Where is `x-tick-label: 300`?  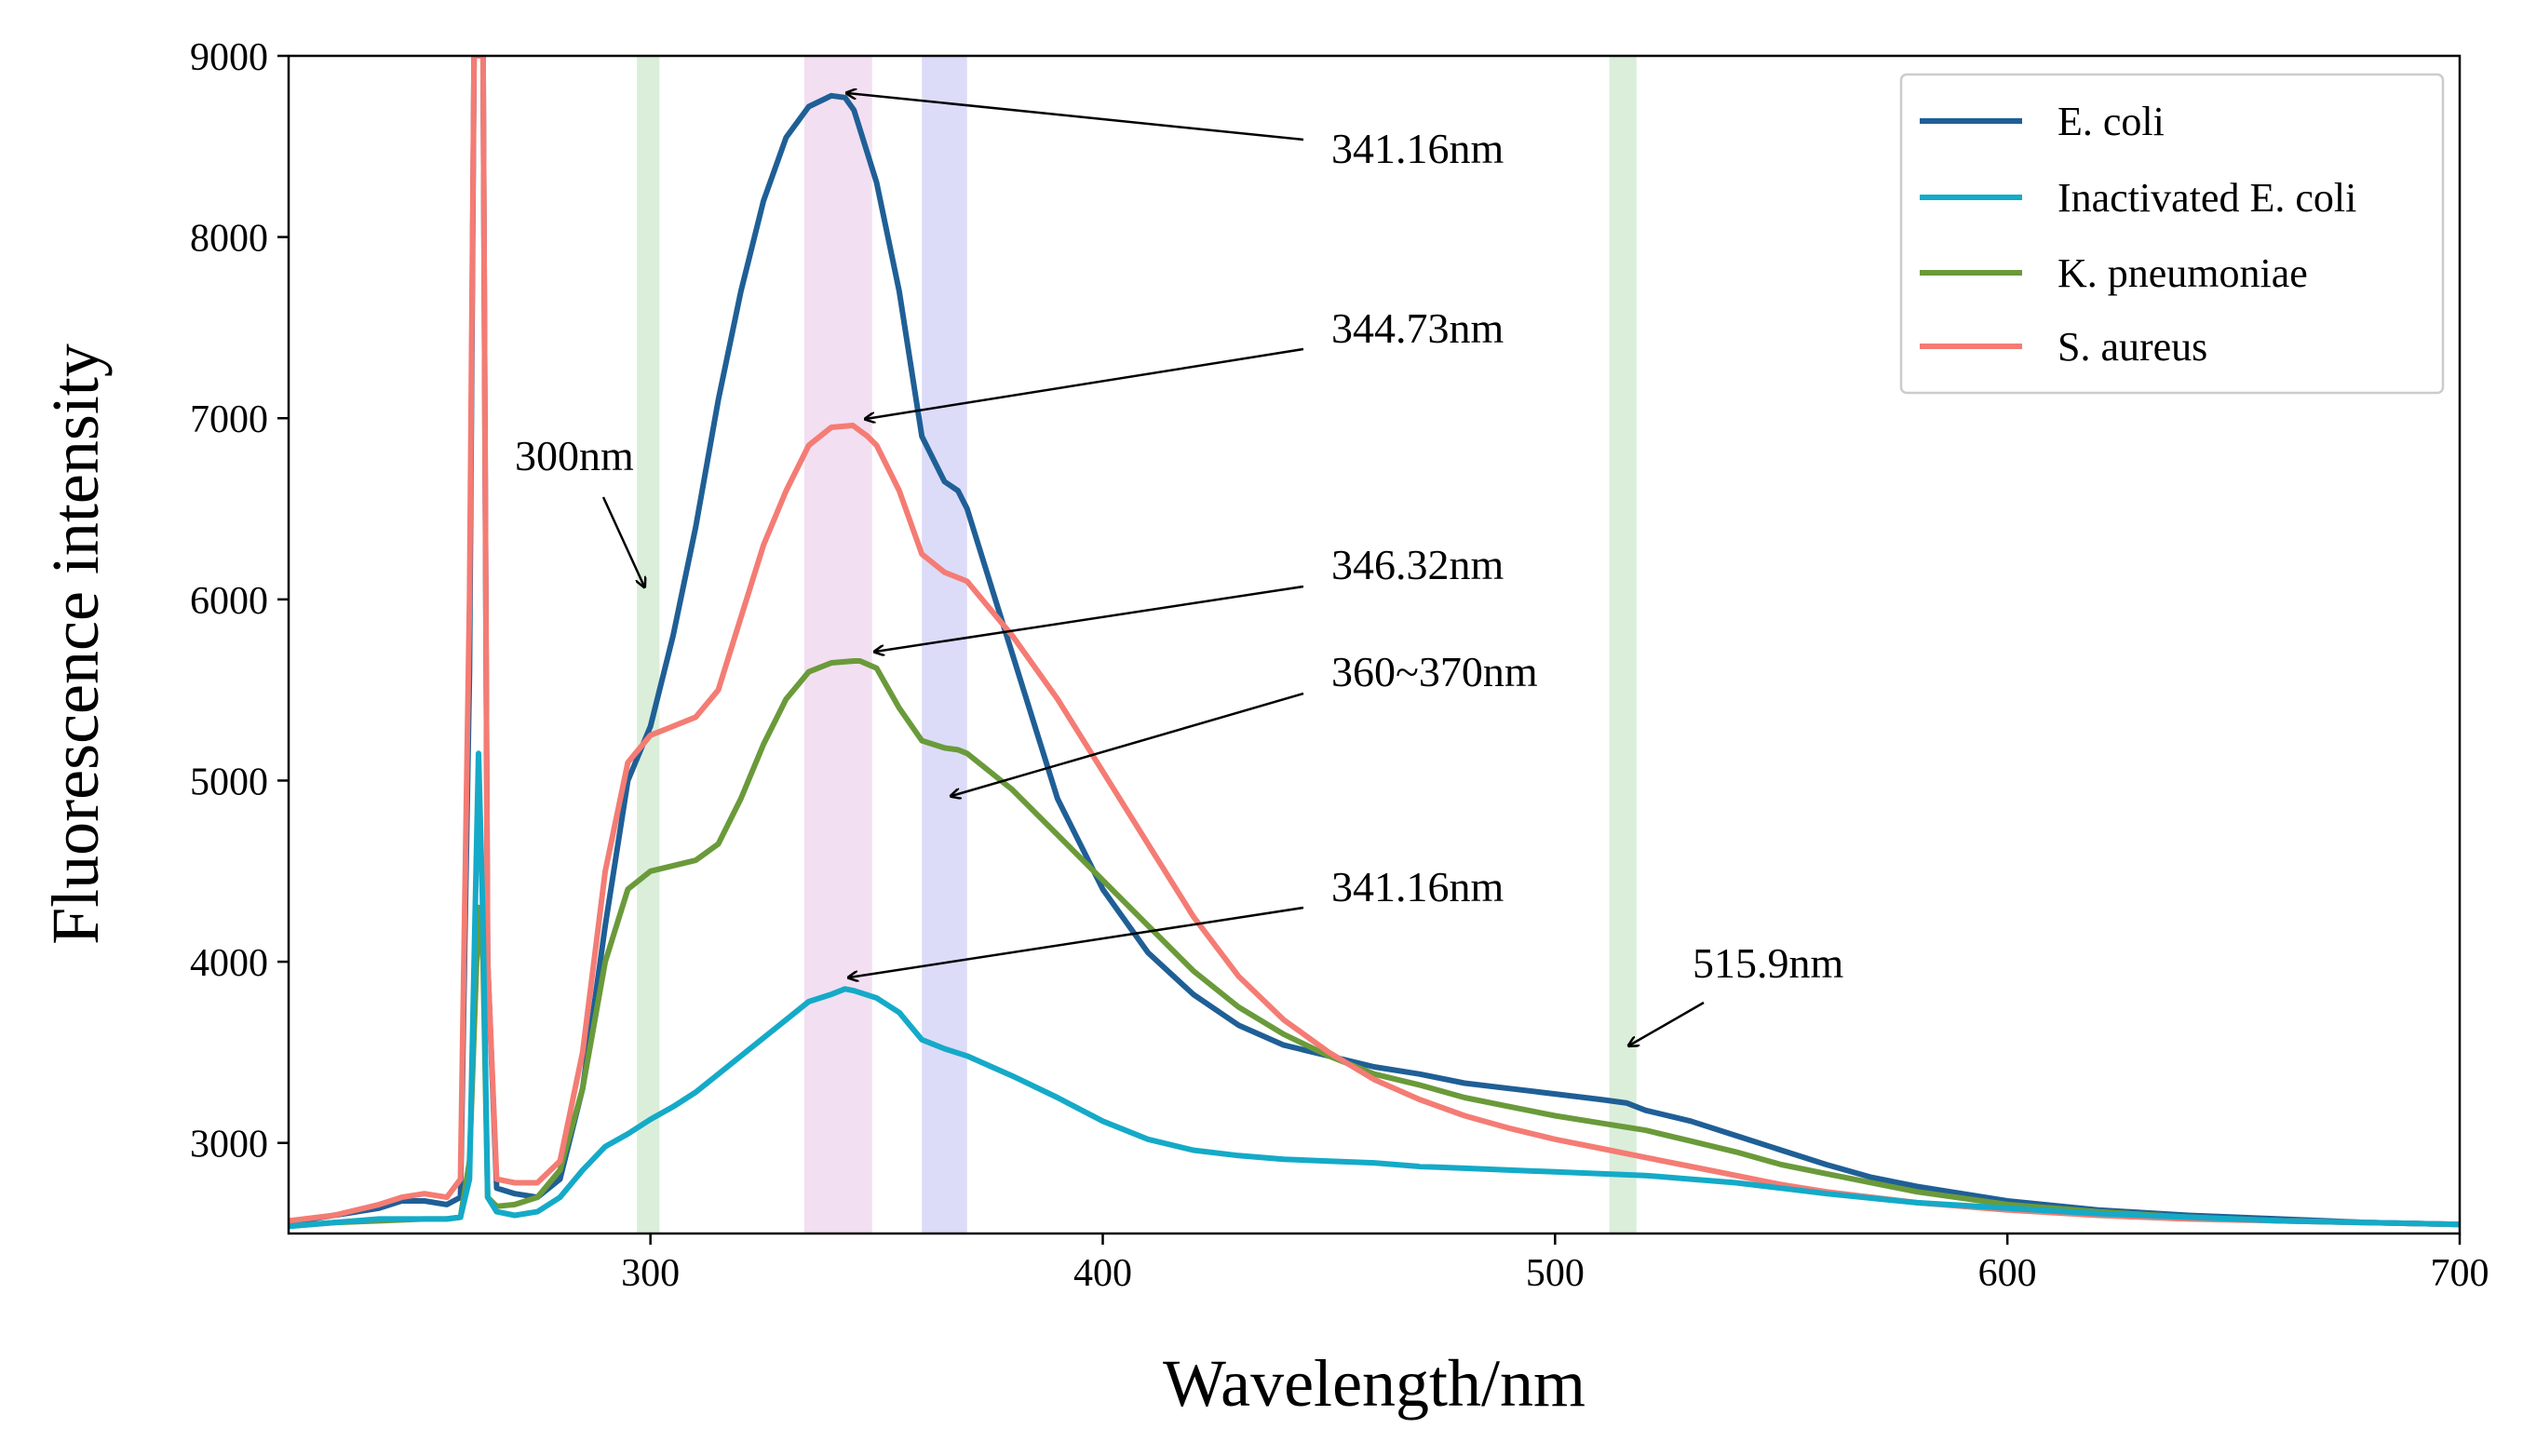
x-tick-label: 300 is located at coordinates (650, 1273).